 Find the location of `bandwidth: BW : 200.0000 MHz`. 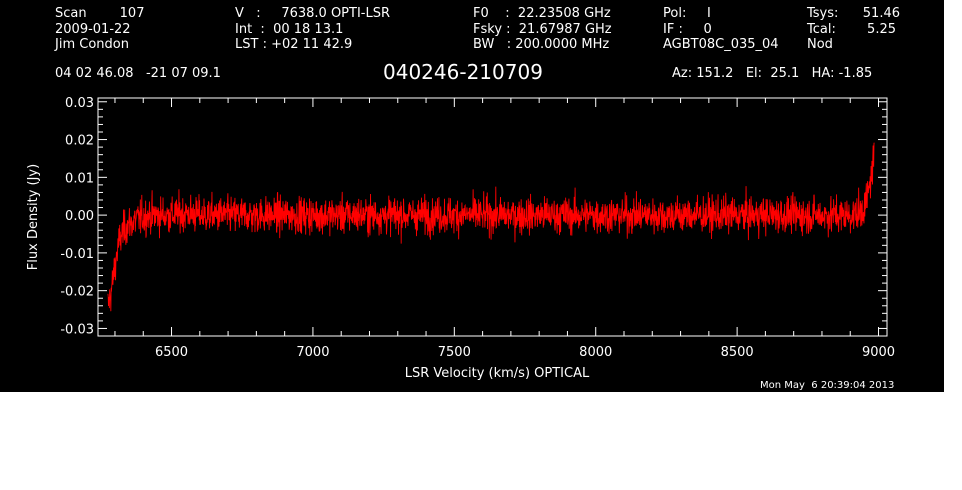

bandwidth: BW : 200.0000 MHz is located at coordinates (541, 44).